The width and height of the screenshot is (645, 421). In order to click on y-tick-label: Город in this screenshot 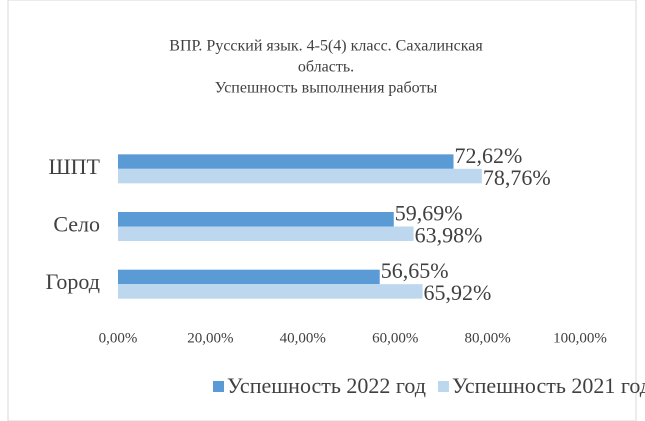, I will do `click(73, 281)`.